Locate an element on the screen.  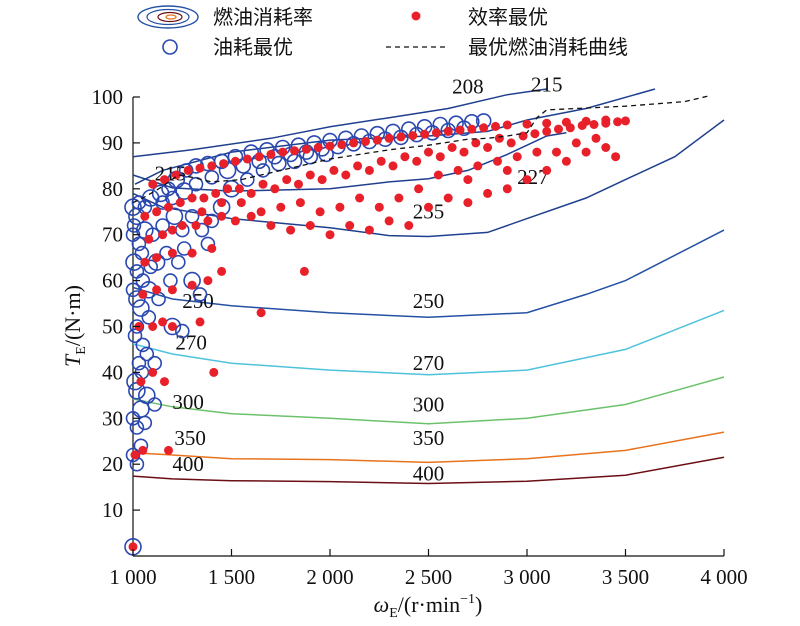
legend-item-efficiency: 效率最优 is located at coordinates (479, 17).